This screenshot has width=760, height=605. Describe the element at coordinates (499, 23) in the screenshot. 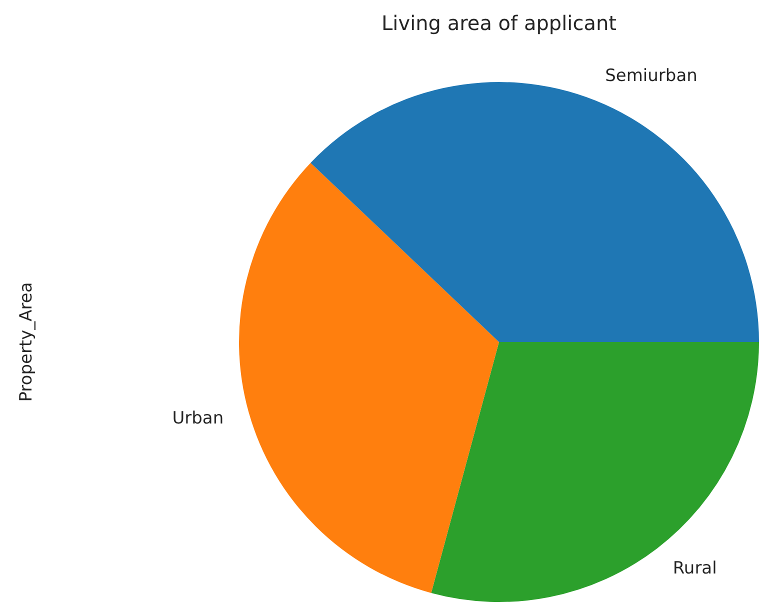

I see `chart-title: Living area of applicant` at that location.